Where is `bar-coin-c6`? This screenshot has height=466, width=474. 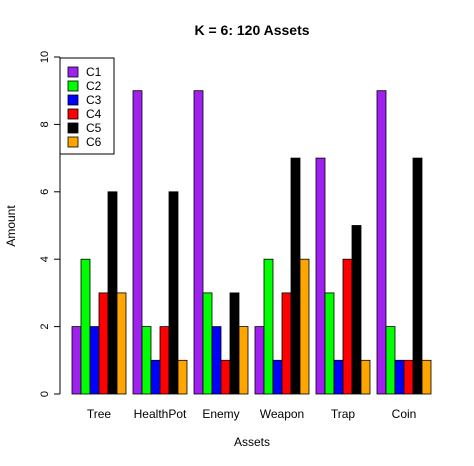
bar-coin-c6 is located at coordinates (426, 377).